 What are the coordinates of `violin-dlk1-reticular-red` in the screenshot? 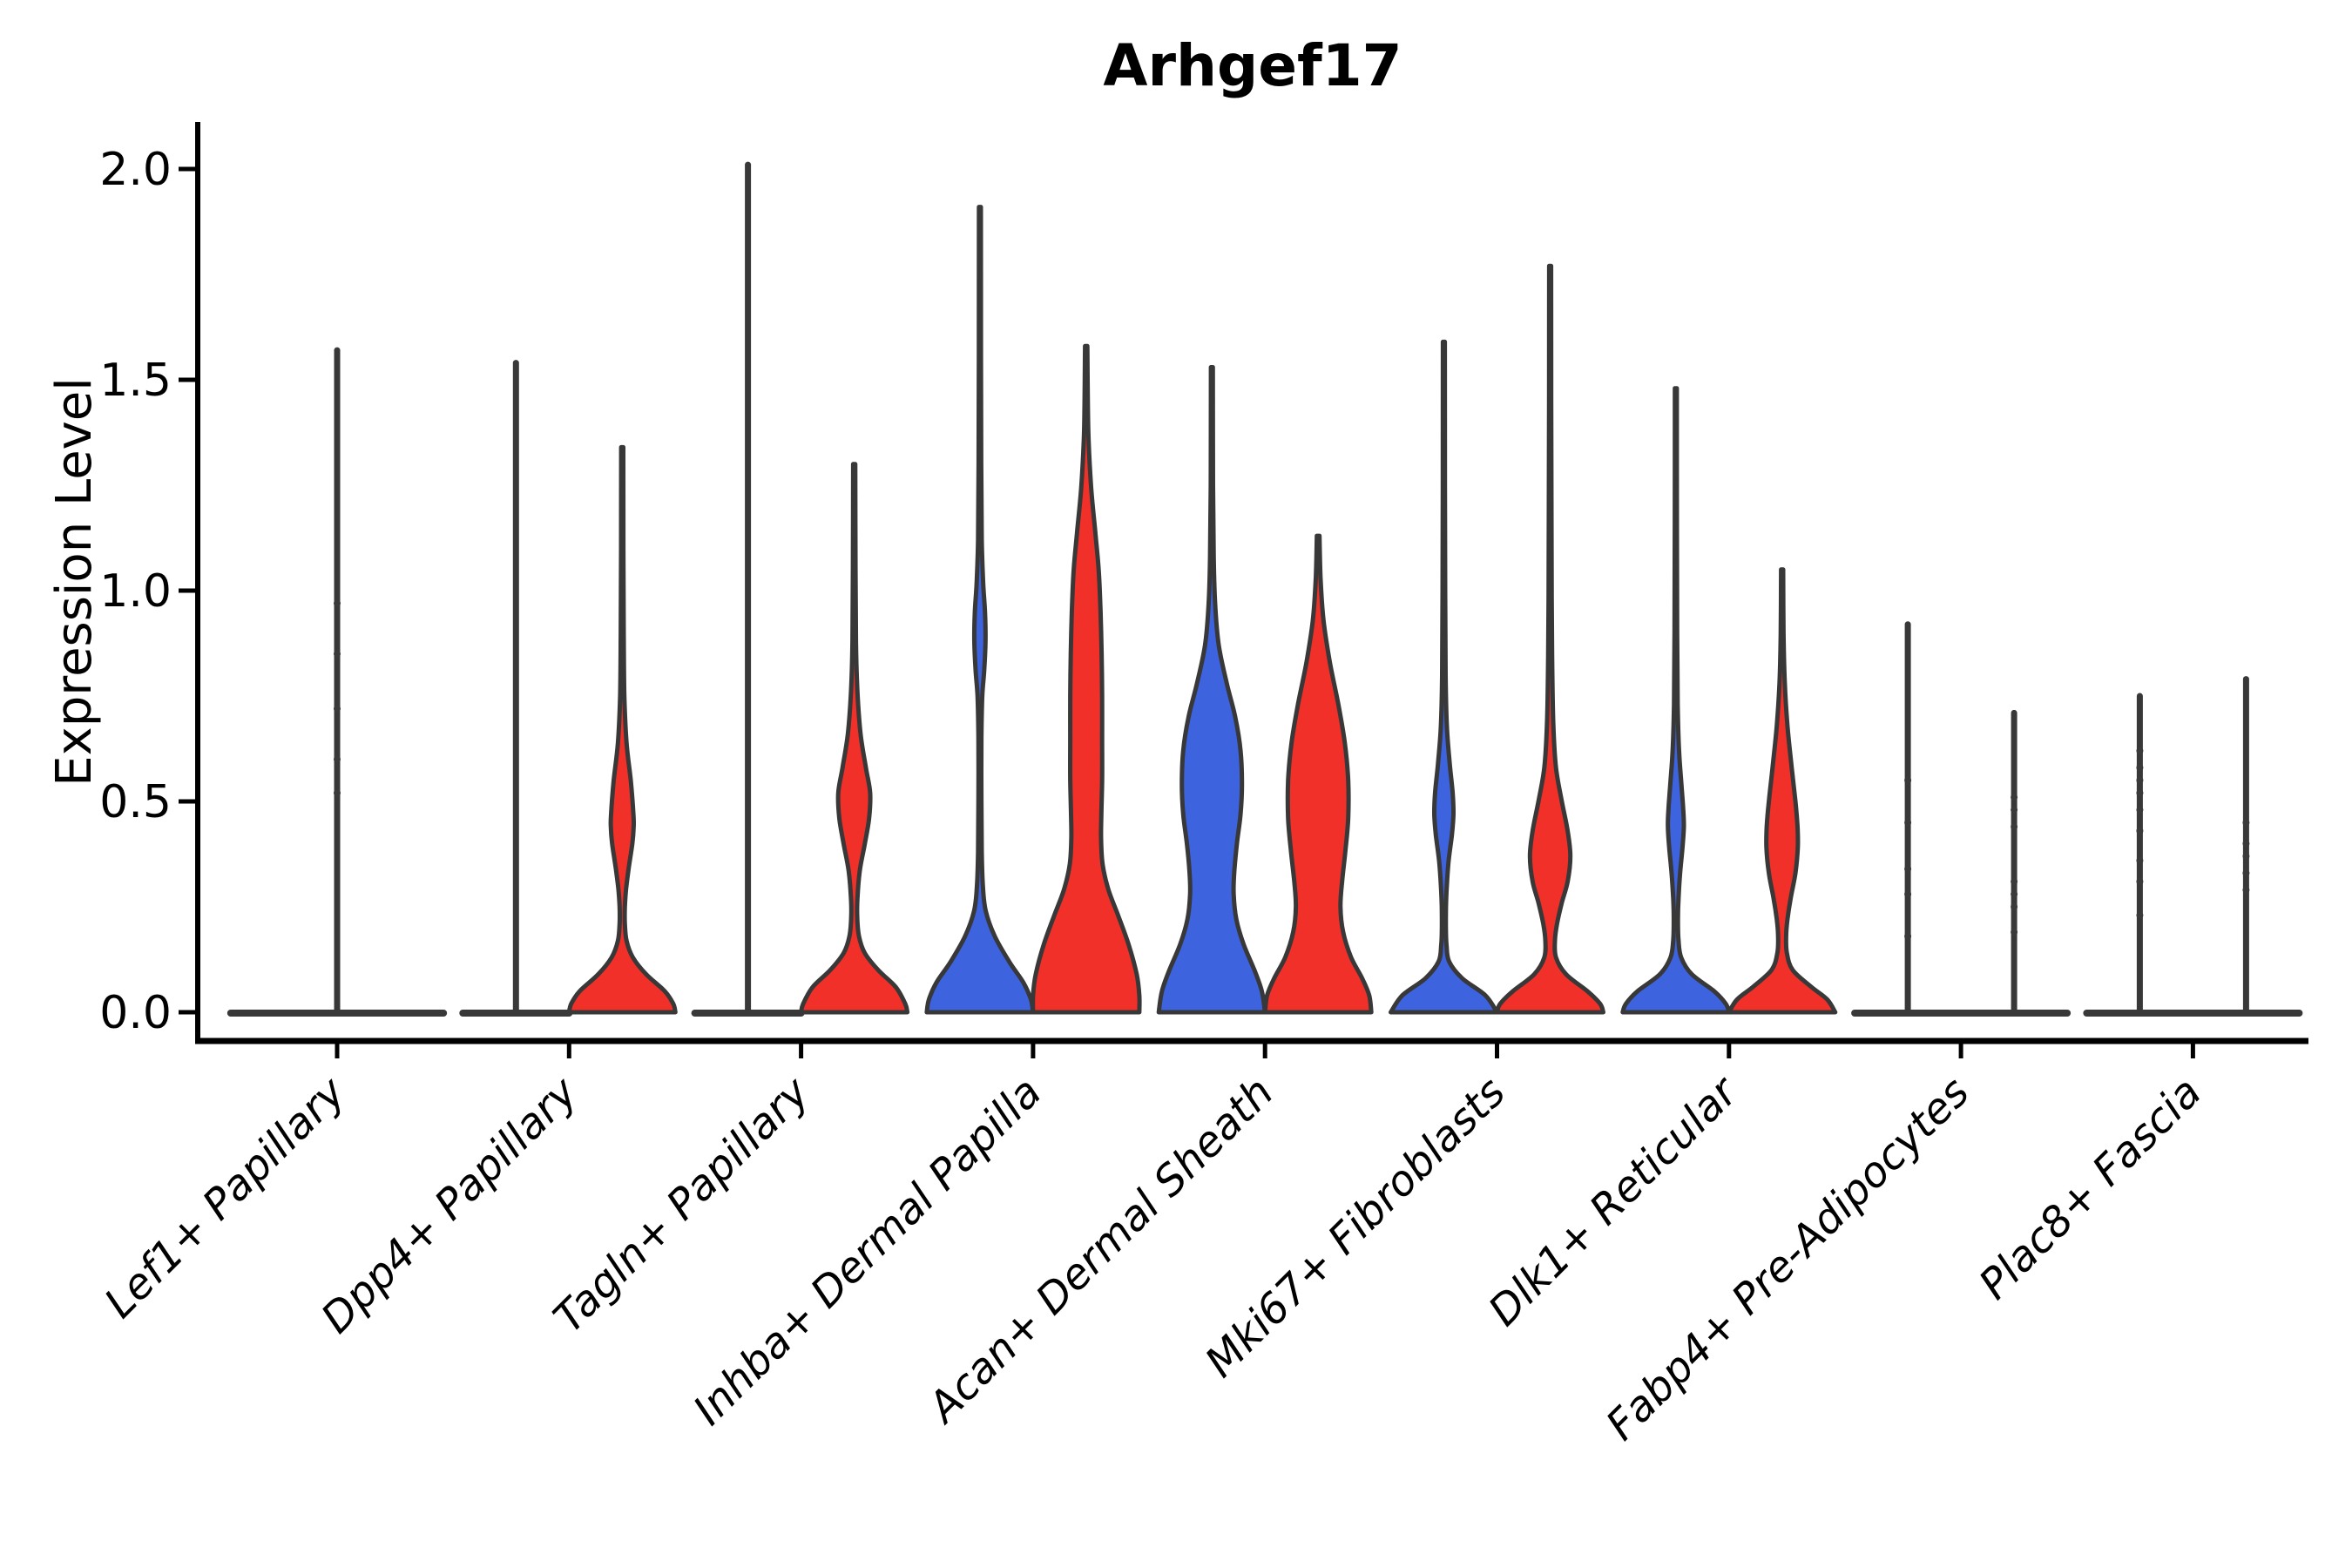 It's located at (1782, 791).